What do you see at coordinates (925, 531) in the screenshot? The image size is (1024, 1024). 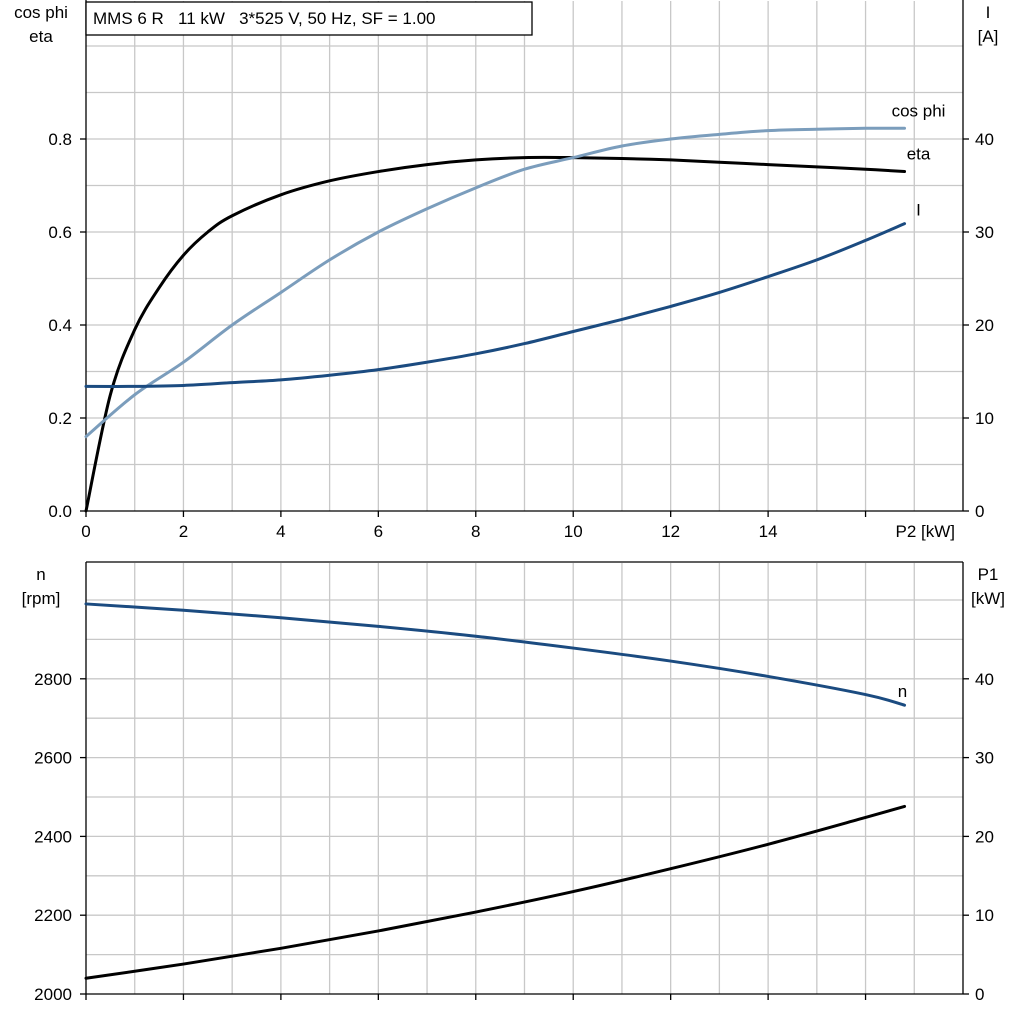 I see `x-axis-title: P2 [kW]` at bounding box center [925, 531].